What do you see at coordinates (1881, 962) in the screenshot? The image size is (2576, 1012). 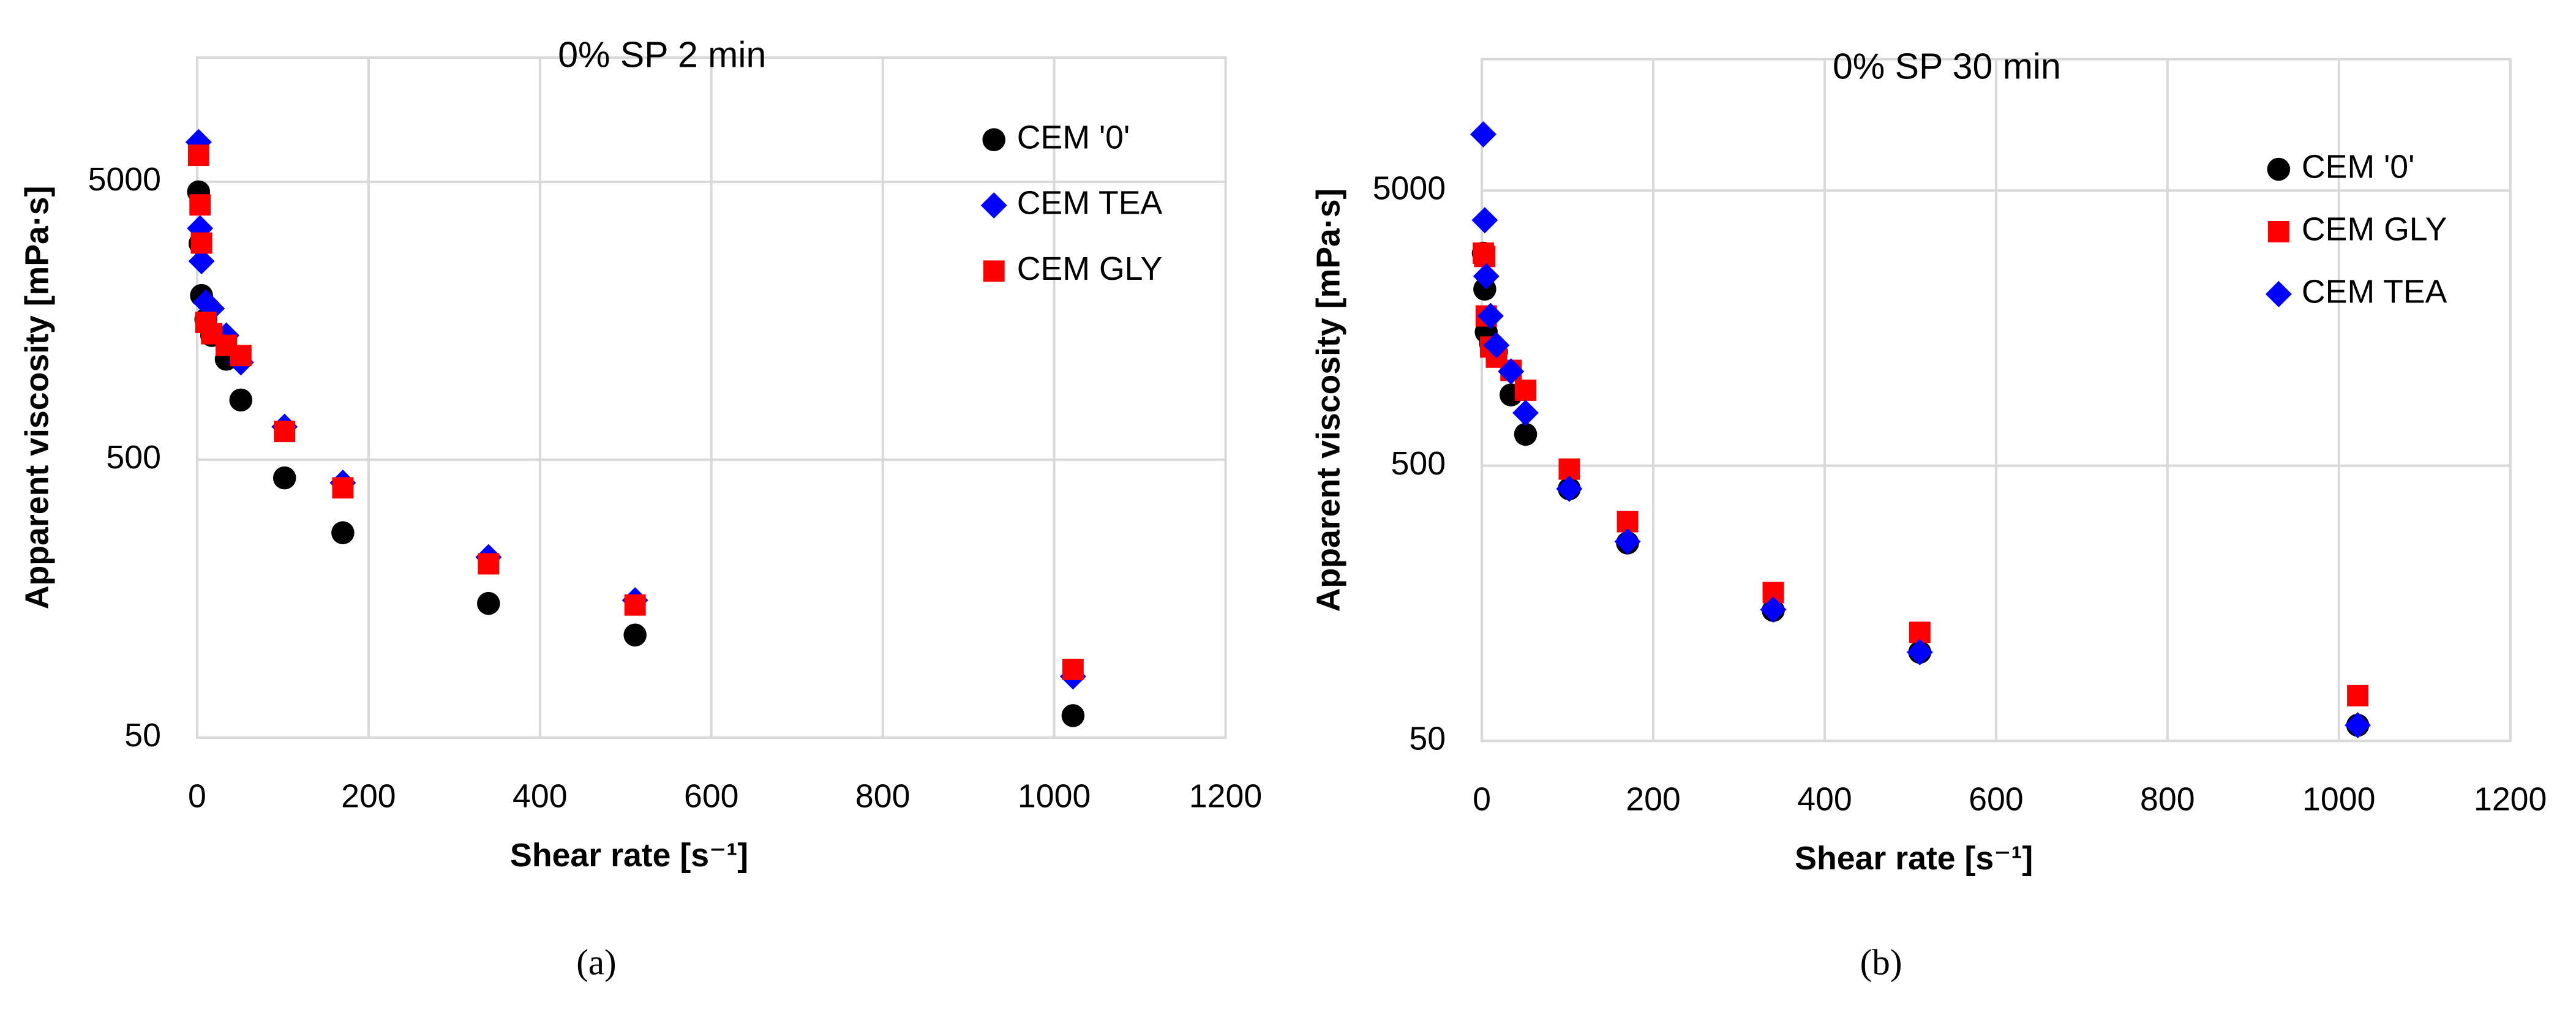 I see `caption: (b)` at bounding box center [1881, 962].